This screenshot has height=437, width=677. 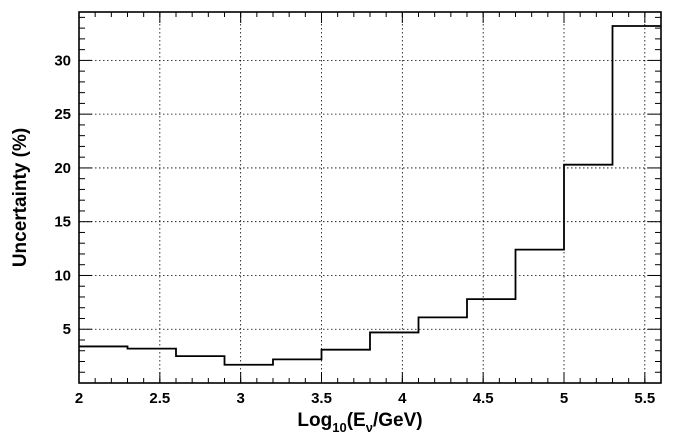 I want to click on x-tick-label: 2.5, so click(x=159, y=398).